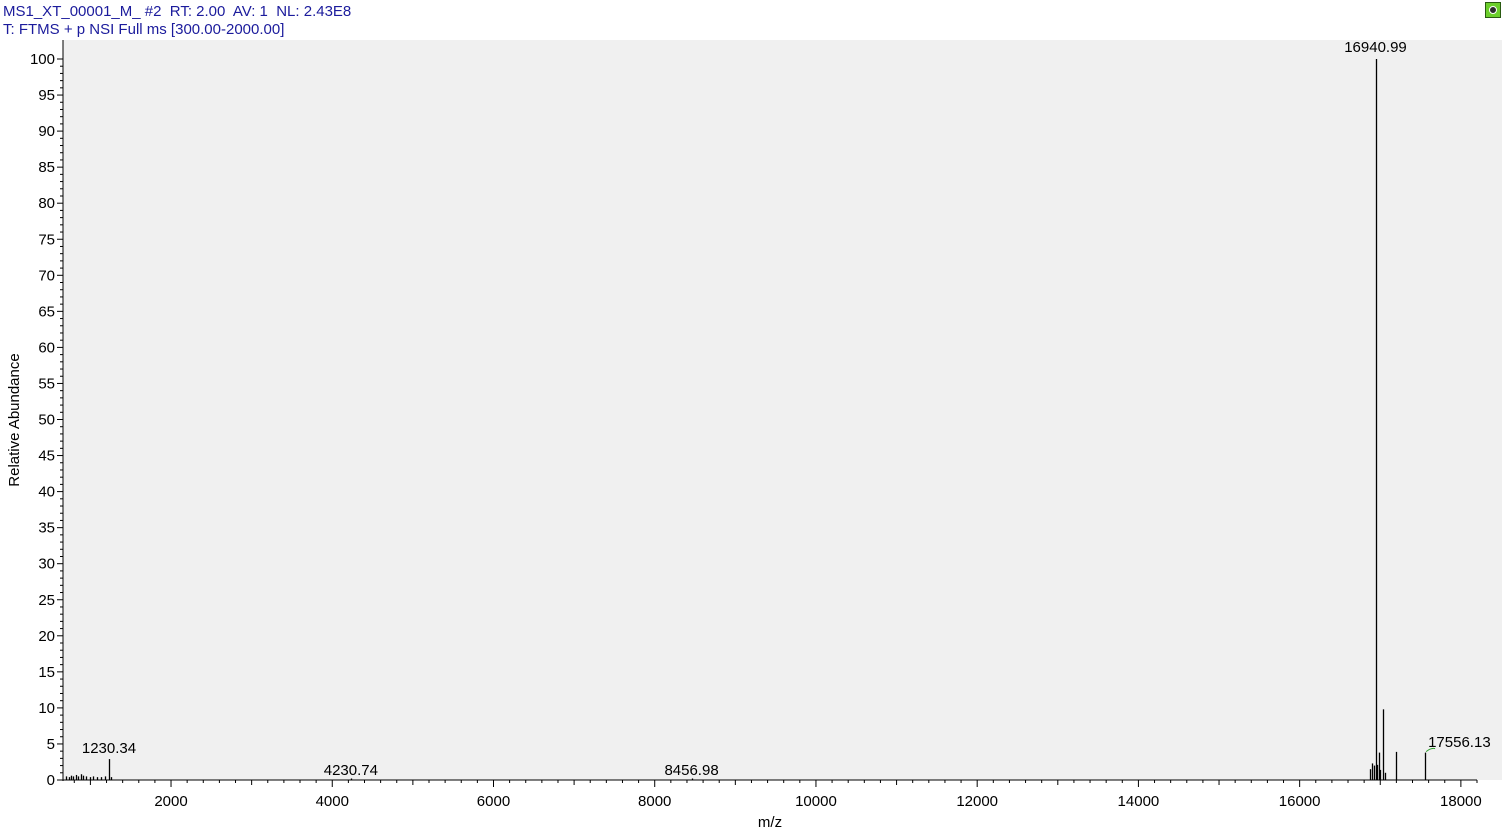 The width and height of the screenshot is (1507, 834). I want to click on peak-label: 1230.34, so click(109, 748).